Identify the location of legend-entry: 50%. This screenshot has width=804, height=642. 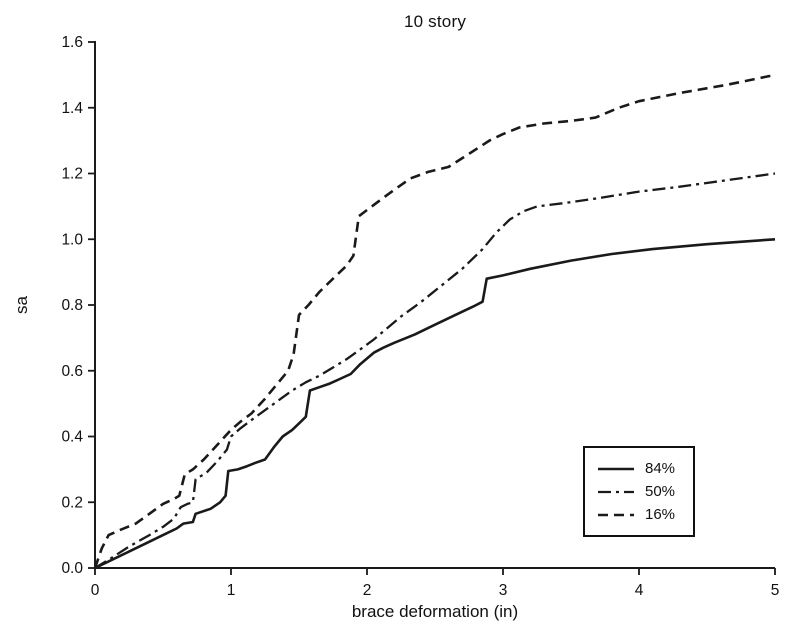
(639, 491).